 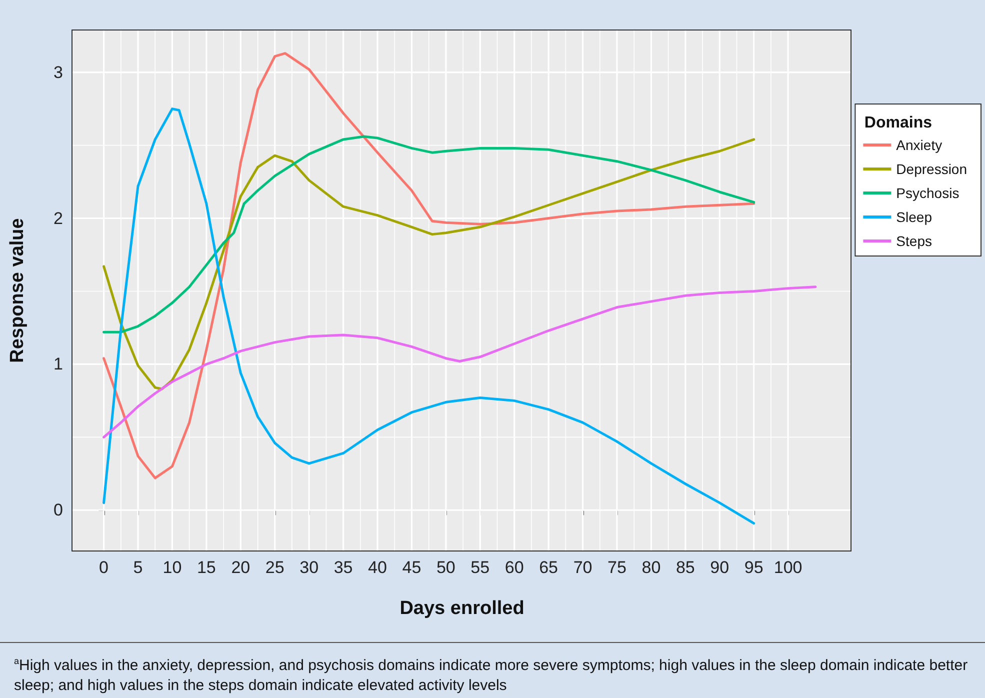 I want to click on x-tick-label: 100, so click(x=788, y=567).